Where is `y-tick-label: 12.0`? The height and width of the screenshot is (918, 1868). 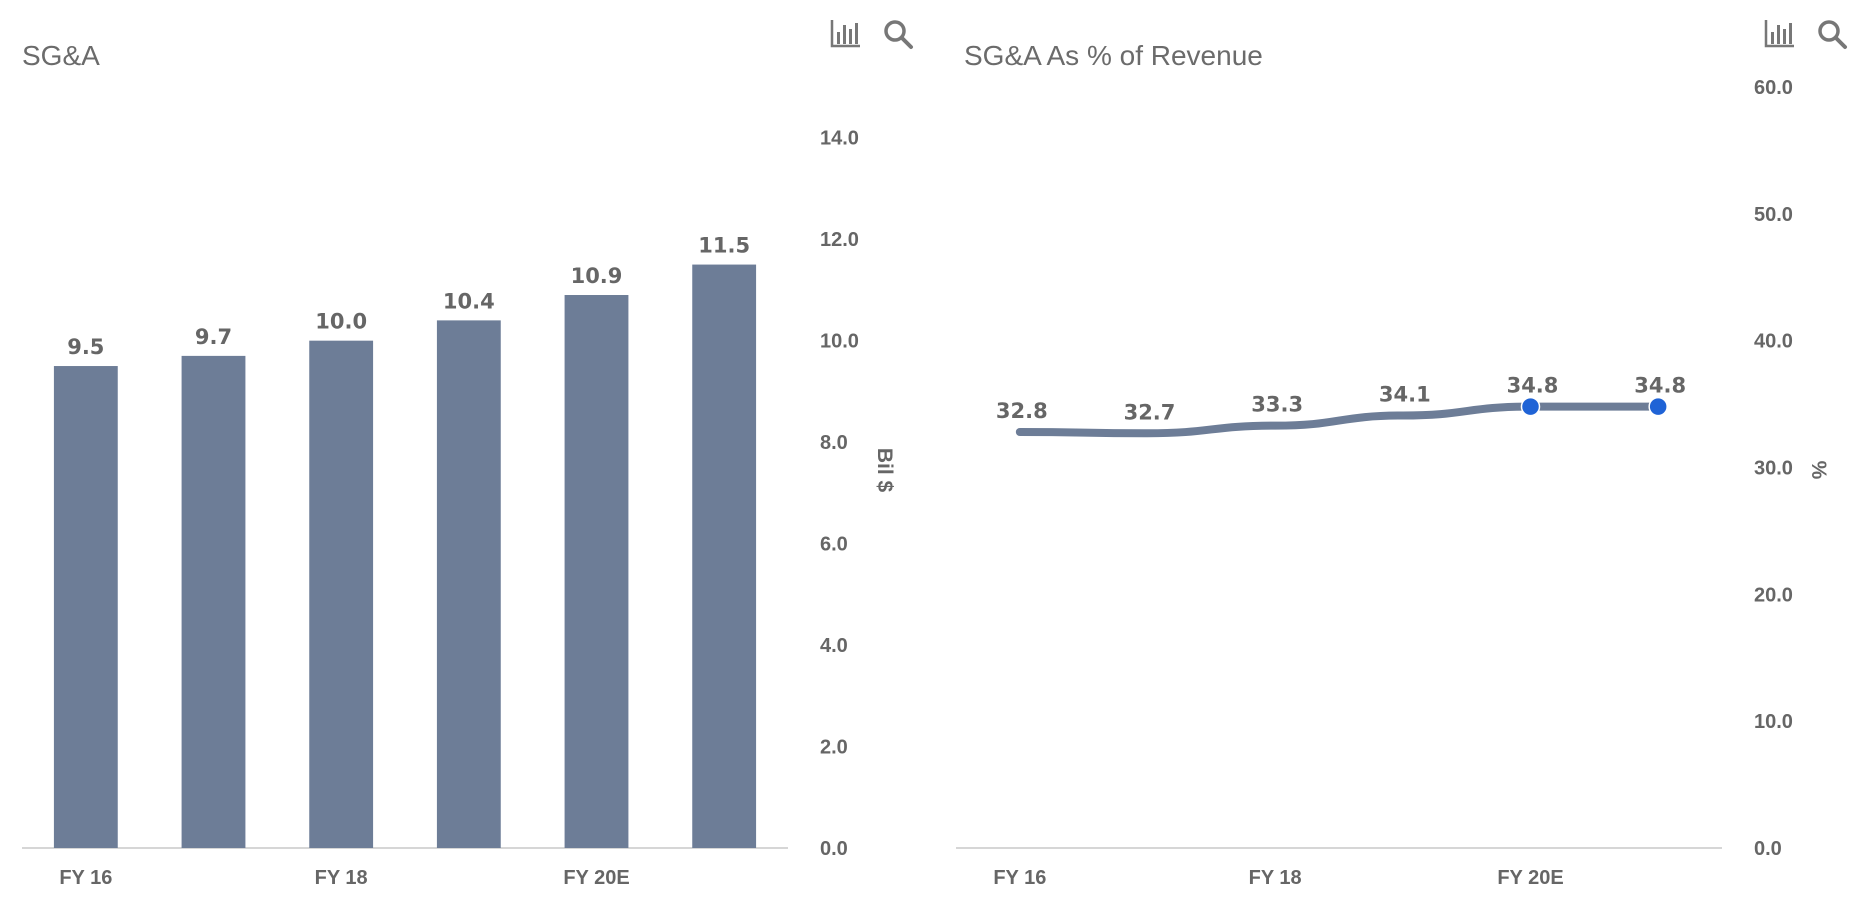 y-tick-label: 12.0 is located at coordinates (839, 240).